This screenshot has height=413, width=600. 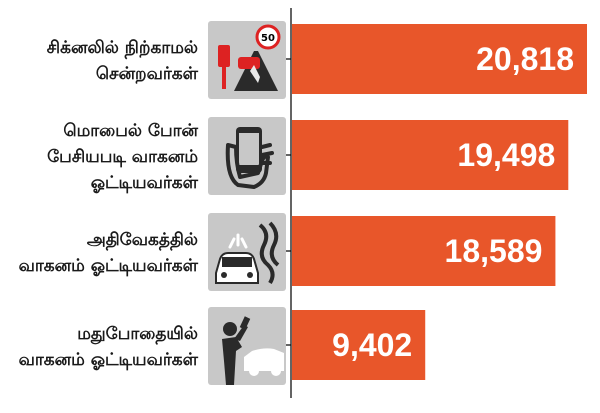 What do you see at coordinates (247, 60) in the screenshot?
I see `speed-limit-50-icon: 50` at bounding box center [247, 60].